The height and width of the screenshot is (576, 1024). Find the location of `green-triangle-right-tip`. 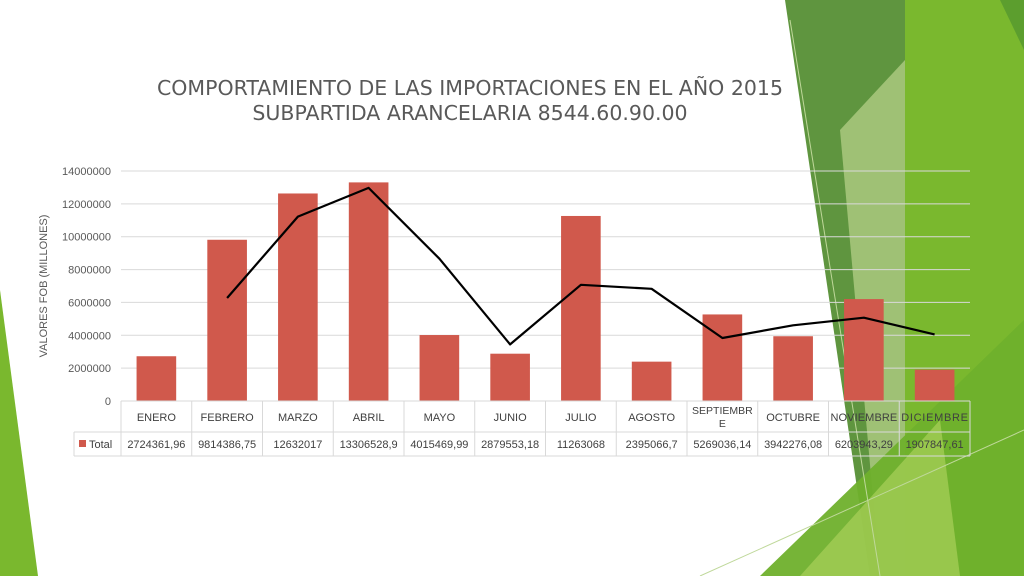

green-triangle-right-tip is located at coordinates (972, 25).